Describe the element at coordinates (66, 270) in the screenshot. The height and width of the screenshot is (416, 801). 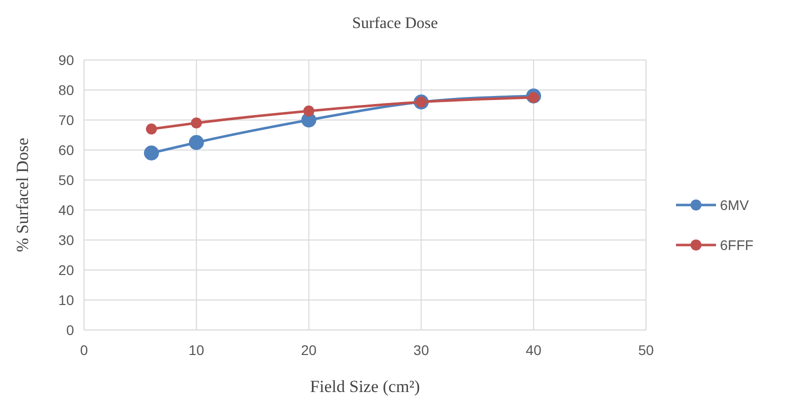
I see `y-tick-label: 20` at that location.